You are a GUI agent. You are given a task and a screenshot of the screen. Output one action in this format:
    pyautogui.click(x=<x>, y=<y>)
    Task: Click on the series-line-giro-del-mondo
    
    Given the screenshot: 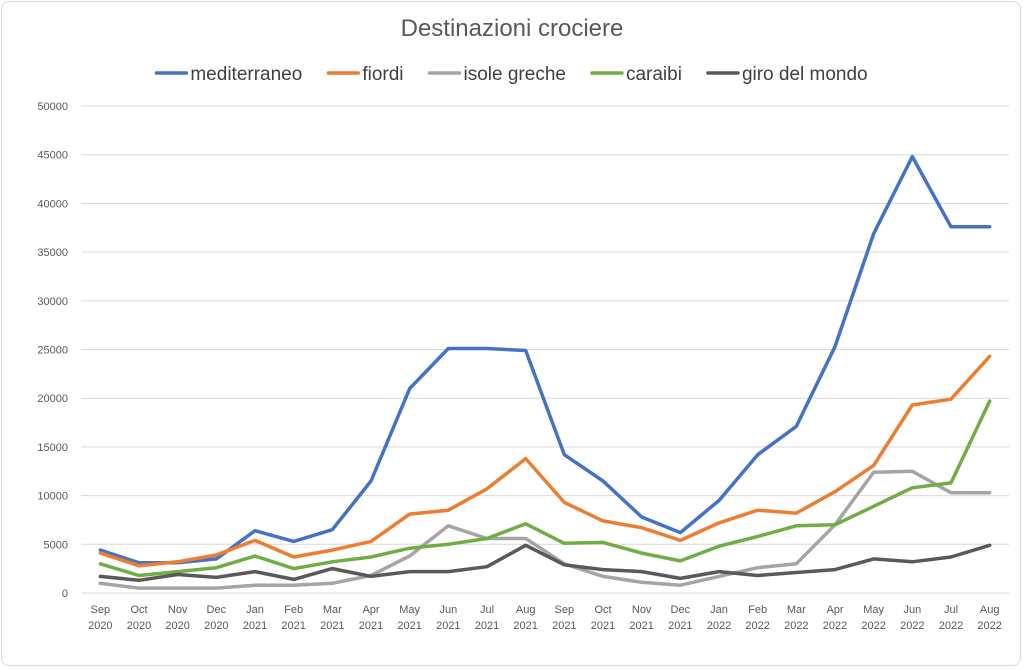 What is the action you would take?
    pyautogui.click(x=545, y=563)
    